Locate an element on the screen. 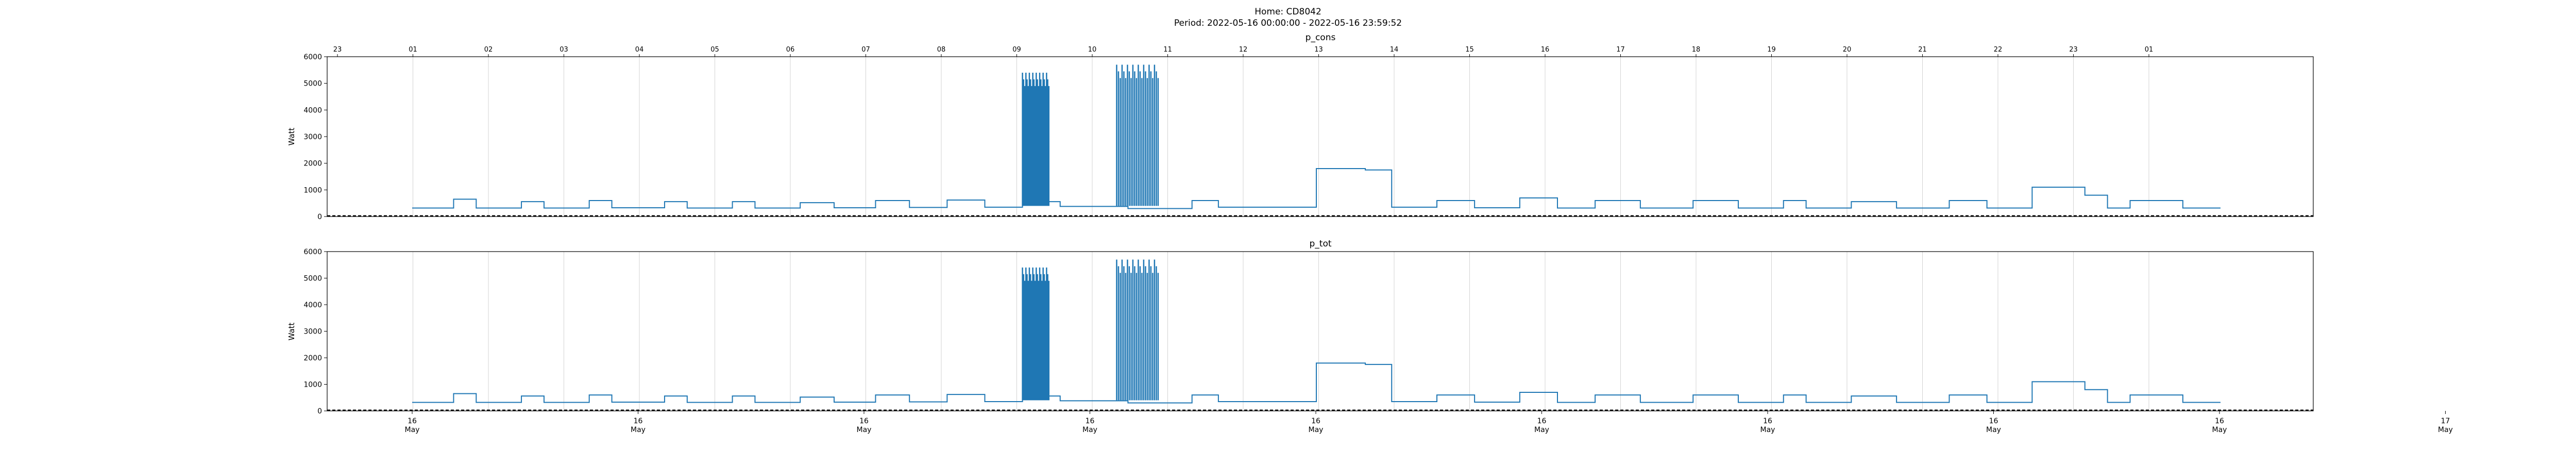  top-tick-label: 02 is located at coordinates (488, 50).